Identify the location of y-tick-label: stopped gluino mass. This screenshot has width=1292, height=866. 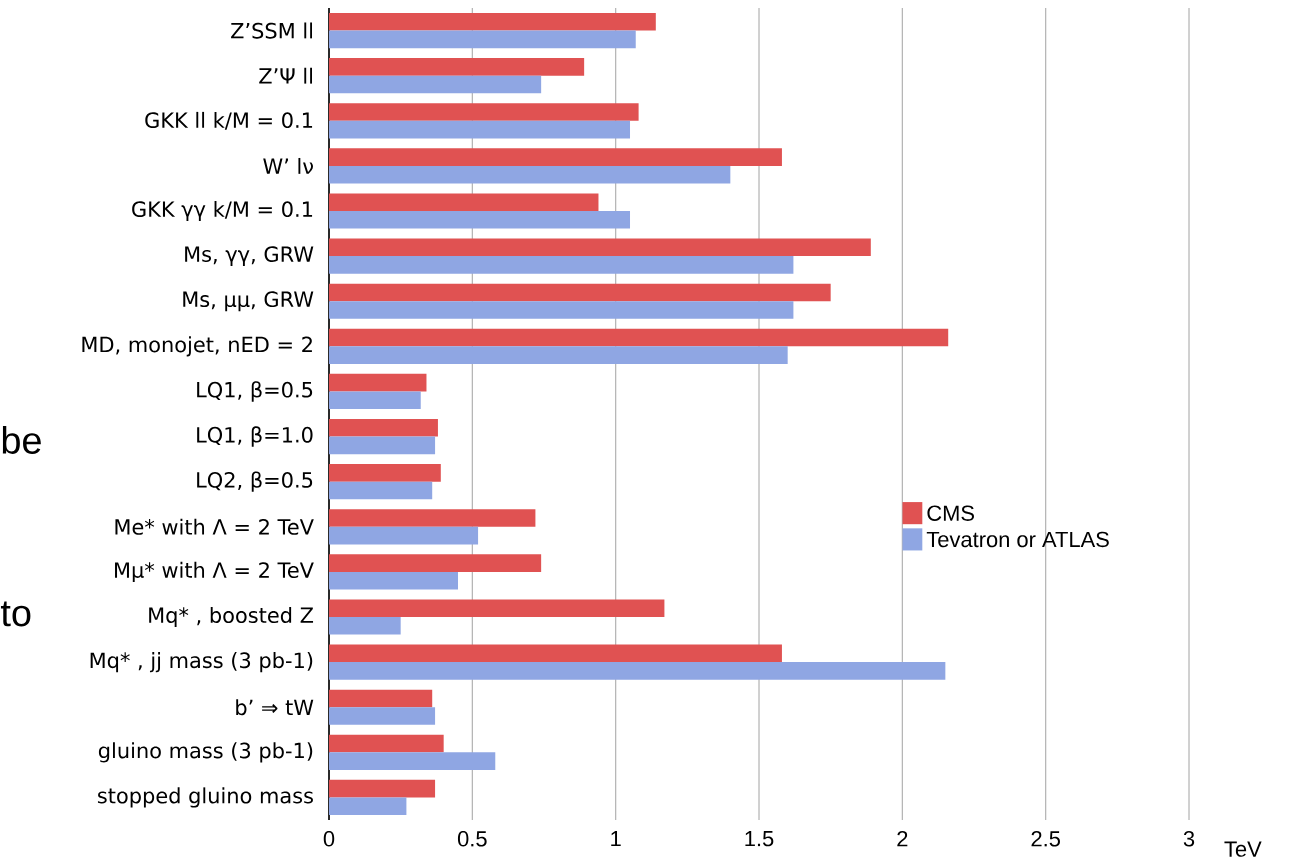
(205, 797).